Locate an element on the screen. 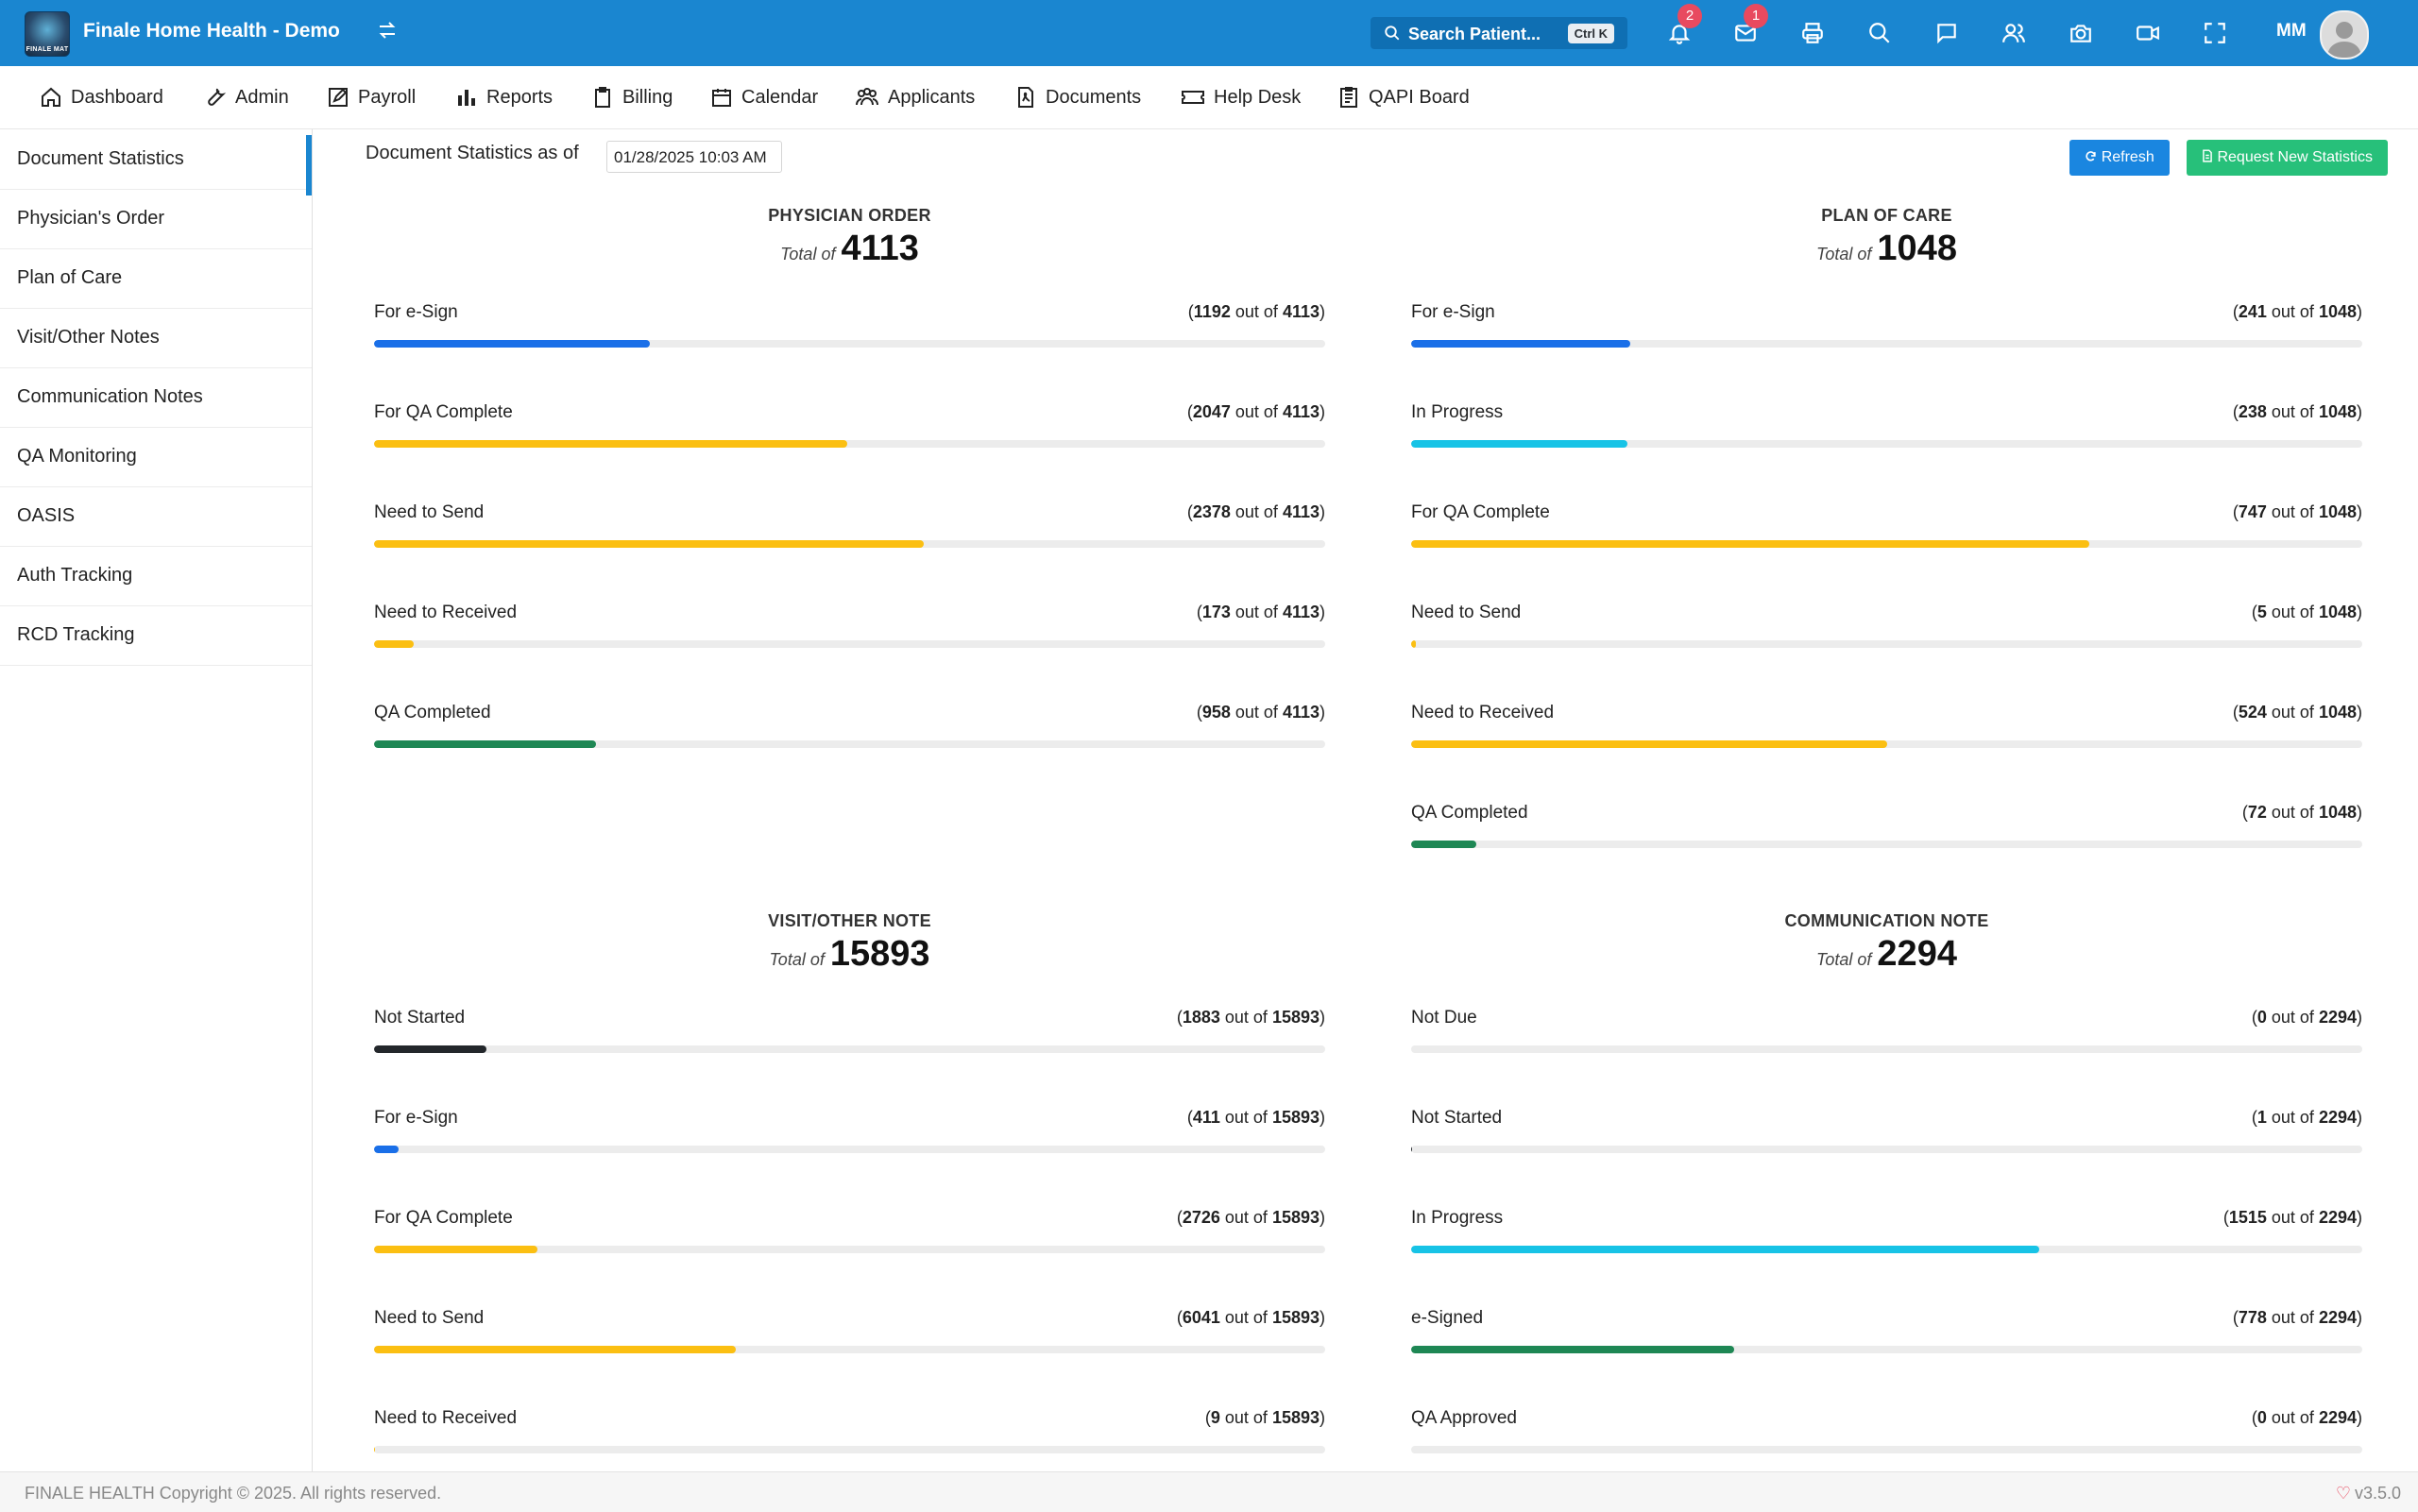 Image resolution: width=2418 pixels, height=1512 pixels. stat-count: (1192 out of 4113) is located at coordinates (1256, 312).